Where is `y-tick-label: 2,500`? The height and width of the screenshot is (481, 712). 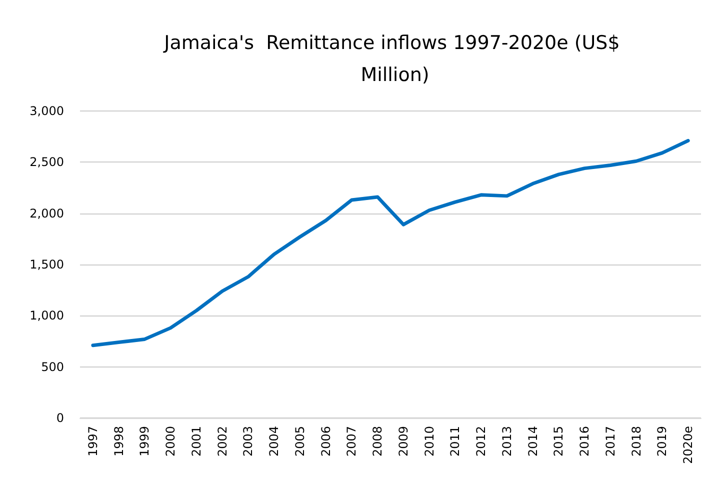 y-tick-label: 2,500 is located at coordinates (47, 162).